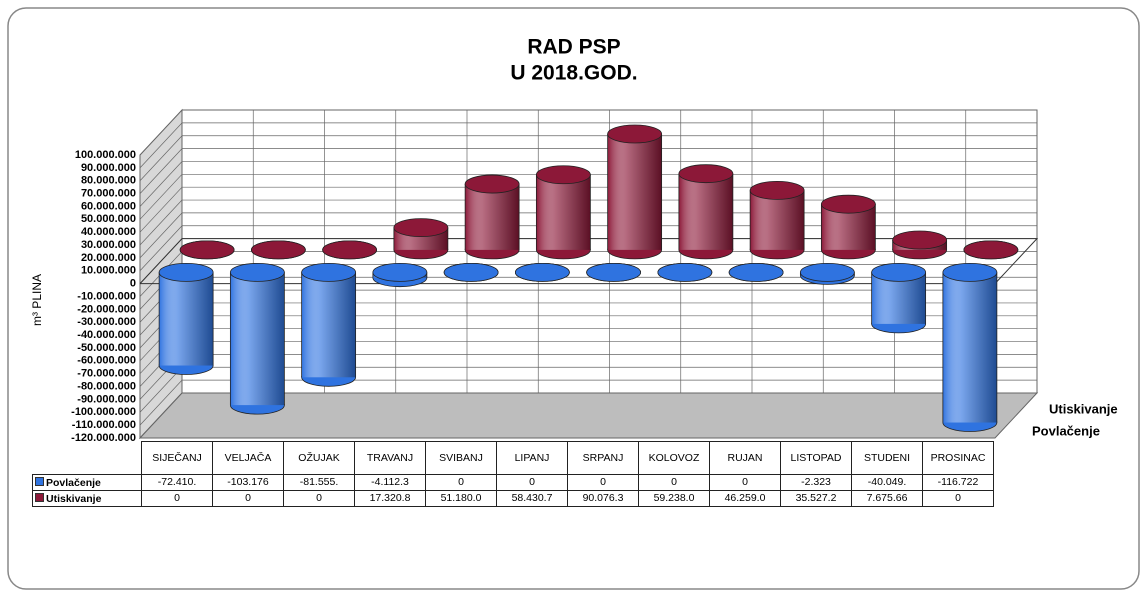 This screenshot has width=1147, height=594. Describe the element at coordinates (248, 482) in the screenshot. I see `value-label: -103.176` at that location.